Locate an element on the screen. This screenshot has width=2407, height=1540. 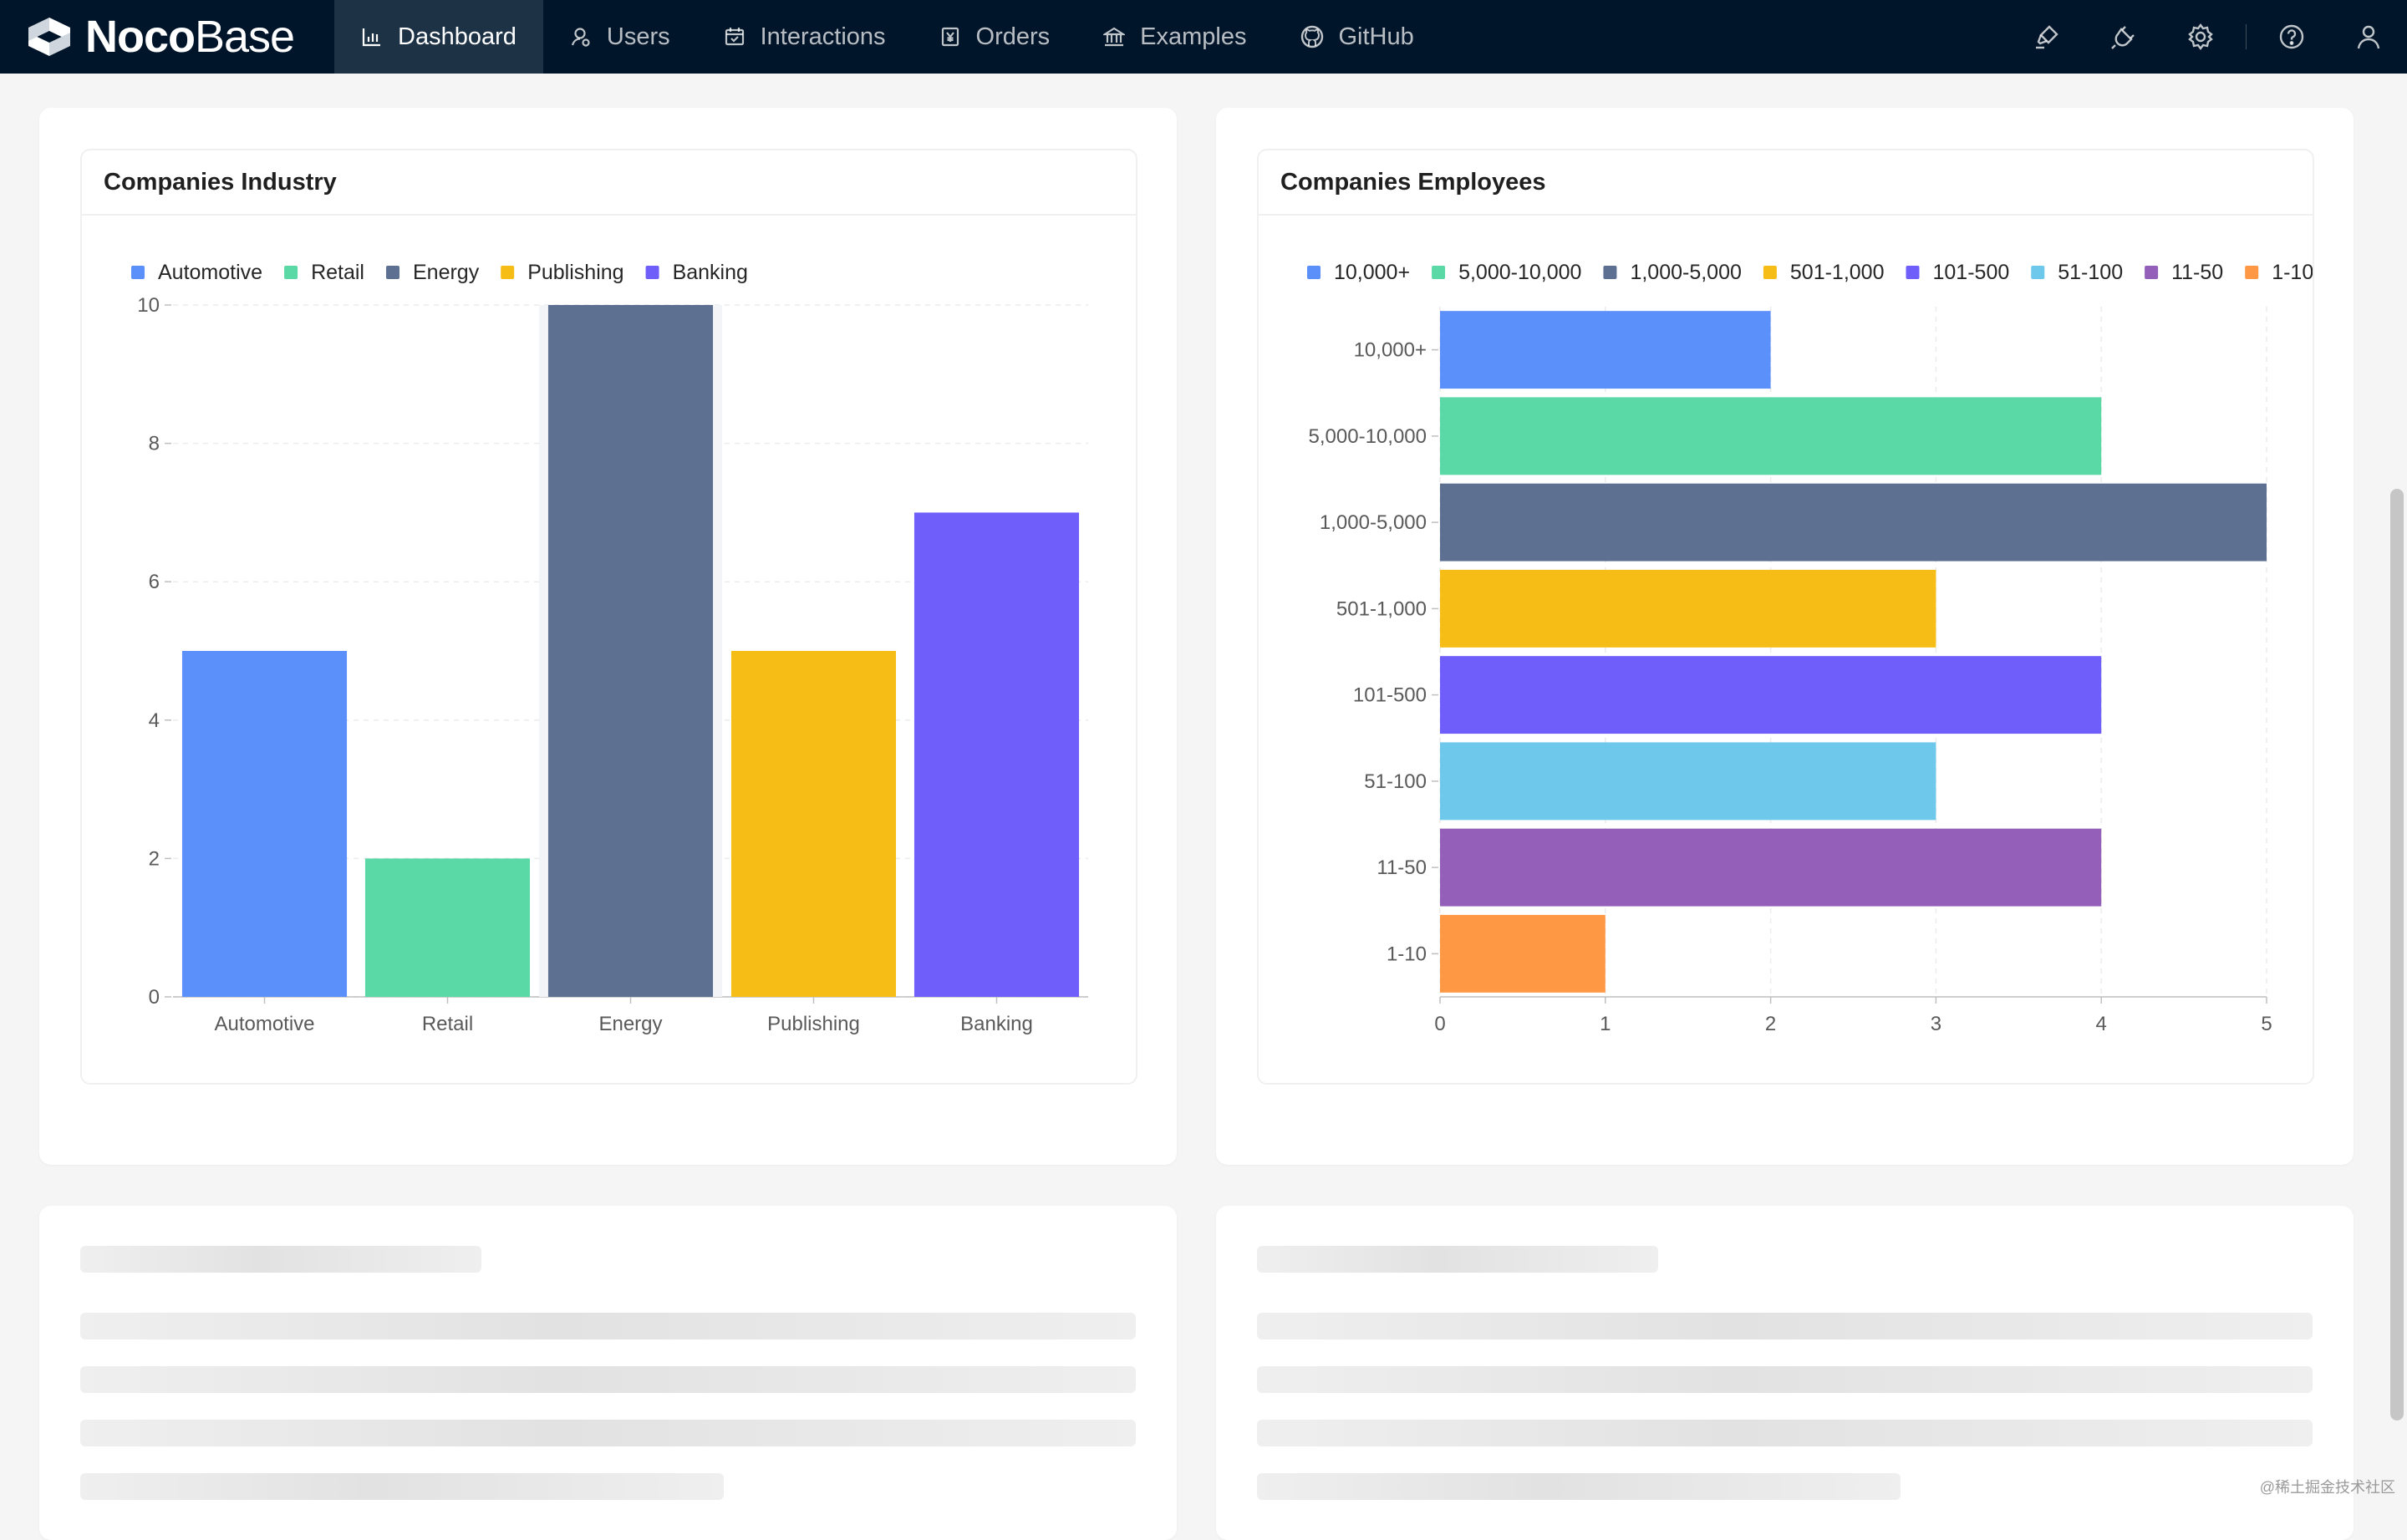
help-button is located at coordinates (2291, 37).